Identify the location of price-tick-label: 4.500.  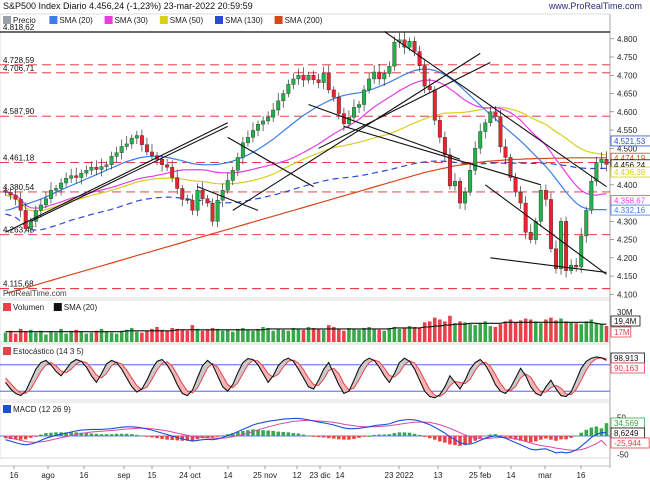
(627, 148).